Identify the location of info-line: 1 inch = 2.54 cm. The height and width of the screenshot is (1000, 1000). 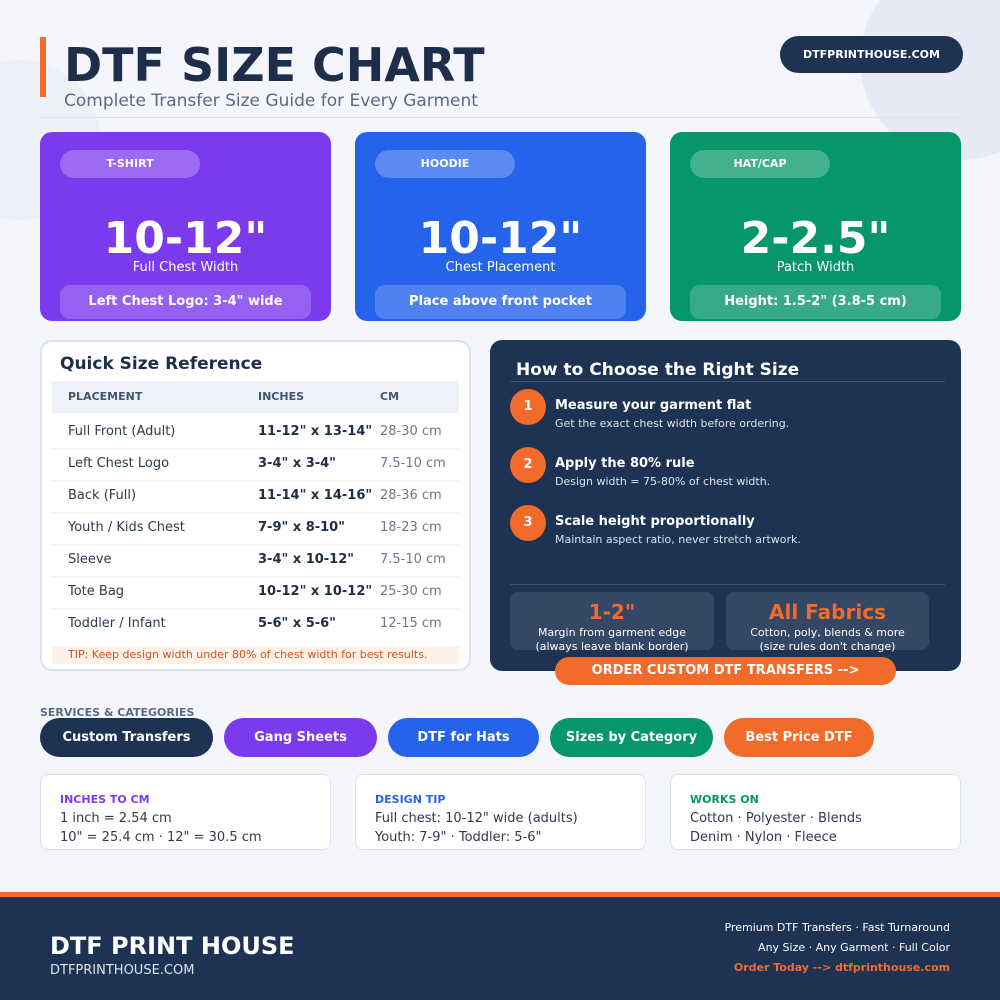
(116, 818).